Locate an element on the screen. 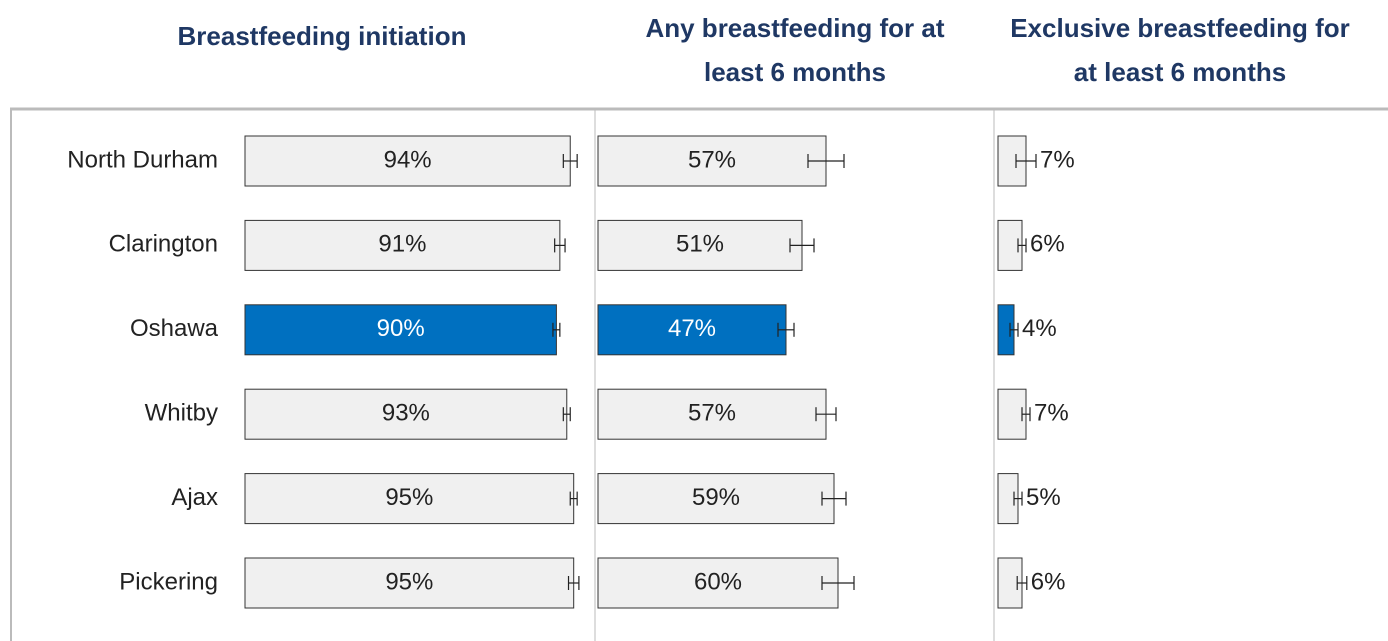  category-label: Whitby is located at coordinates (181, 413).